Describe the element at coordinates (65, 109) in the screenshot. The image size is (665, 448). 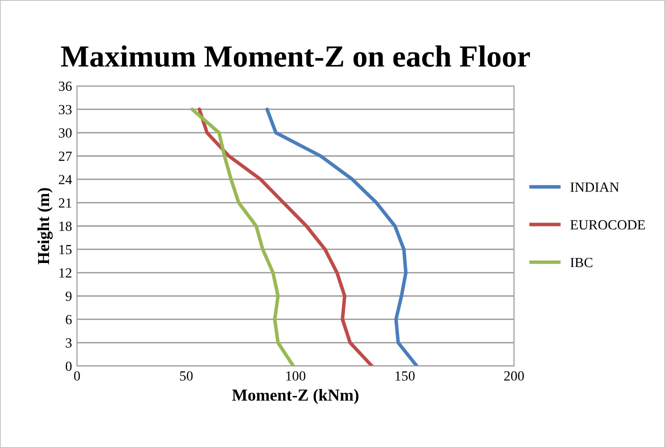
I see `y-tick-label: 33` at that location.